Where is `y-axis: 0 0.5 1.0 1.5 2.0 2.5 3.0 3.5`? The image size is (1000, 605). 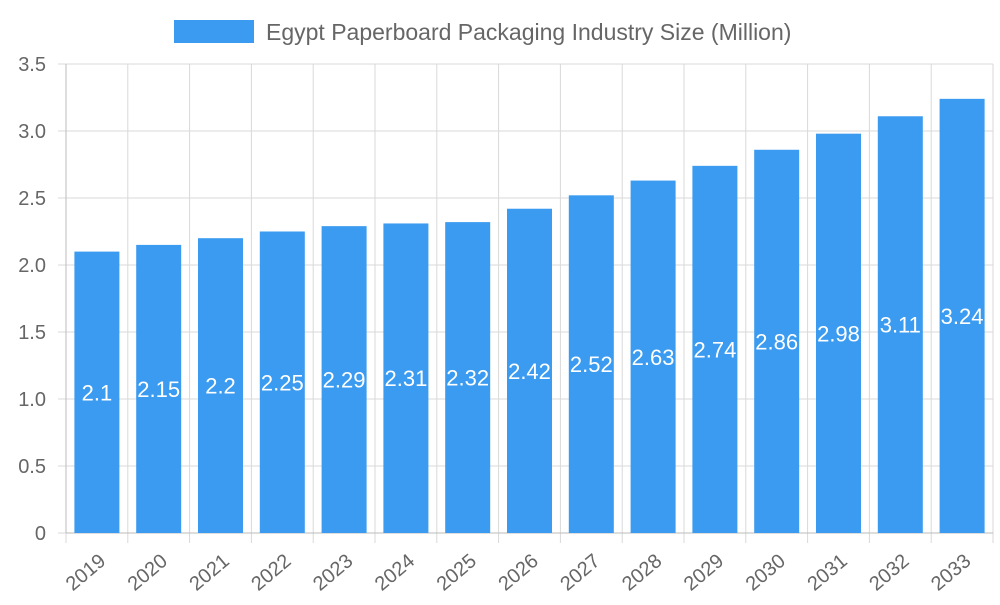
y-axis: 0 0.5 1.0 1.5 2.0 2.5 3.0 3.5 is located at coordinates (32, 299).